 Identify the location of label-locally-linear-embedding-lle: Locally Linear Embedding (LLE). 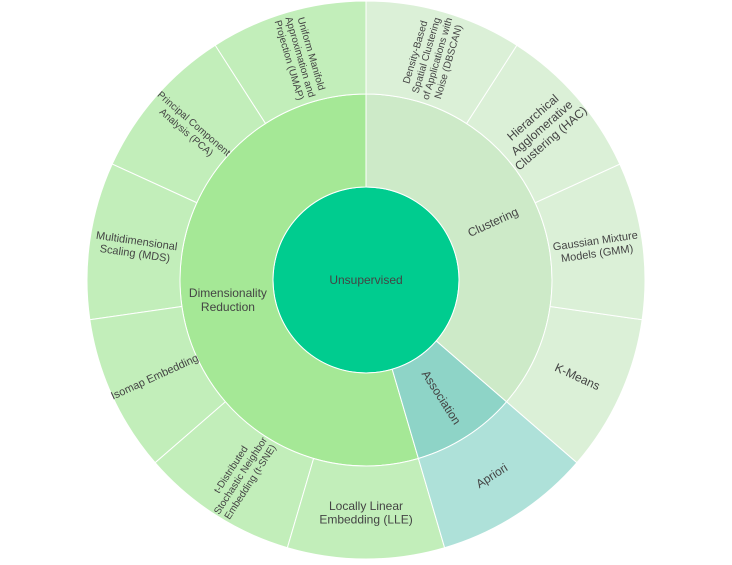
(365, 513).